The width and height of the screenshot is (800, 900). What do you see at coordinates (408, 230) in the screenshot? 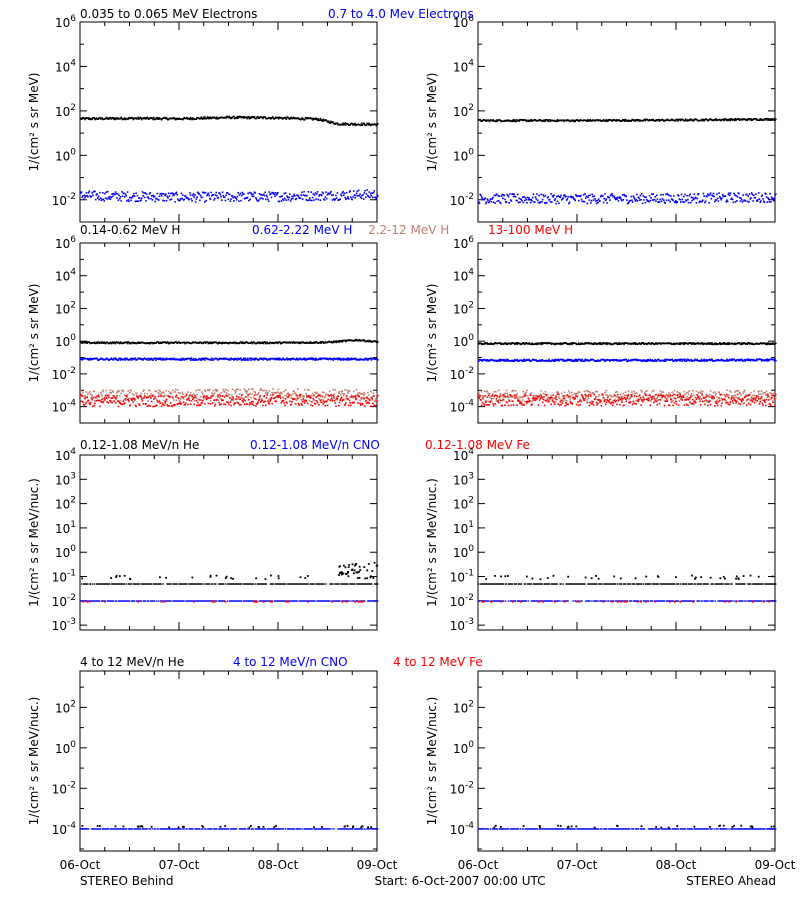
I see `legend-3: 2.2-12 MeV H` at bounding box center [408, 230].